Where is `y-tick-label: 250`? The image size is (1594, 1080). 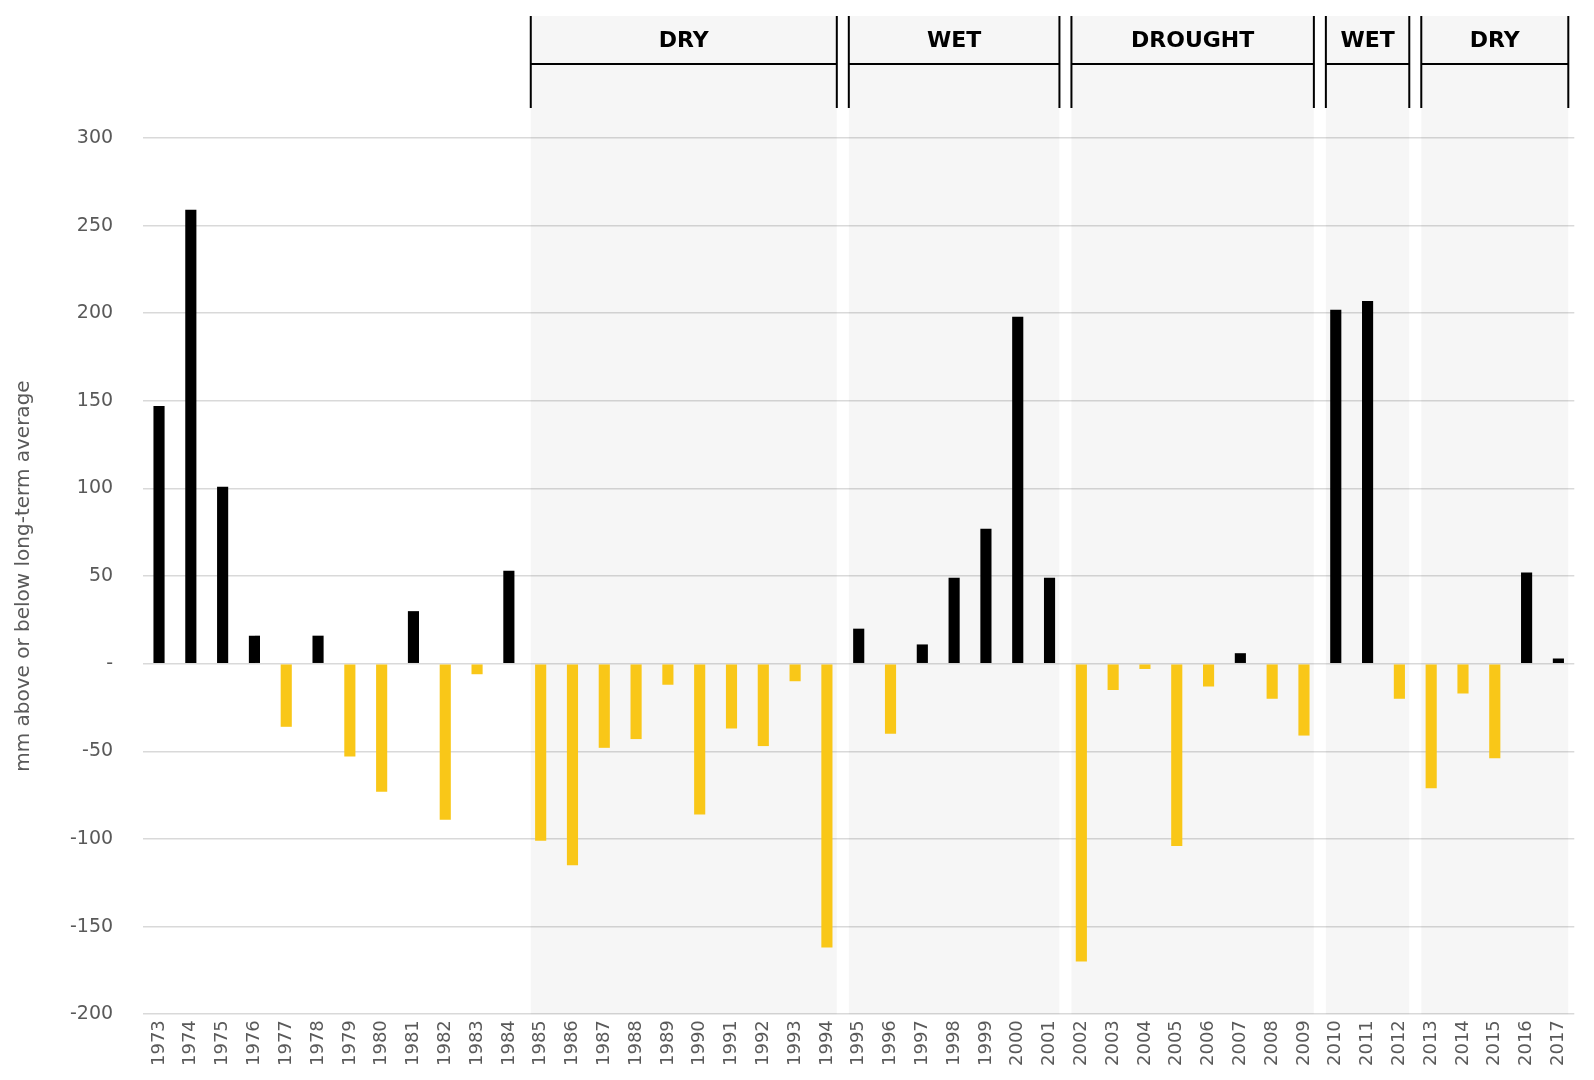 y-tick-label: 250 is located at coordinates (95, 223).